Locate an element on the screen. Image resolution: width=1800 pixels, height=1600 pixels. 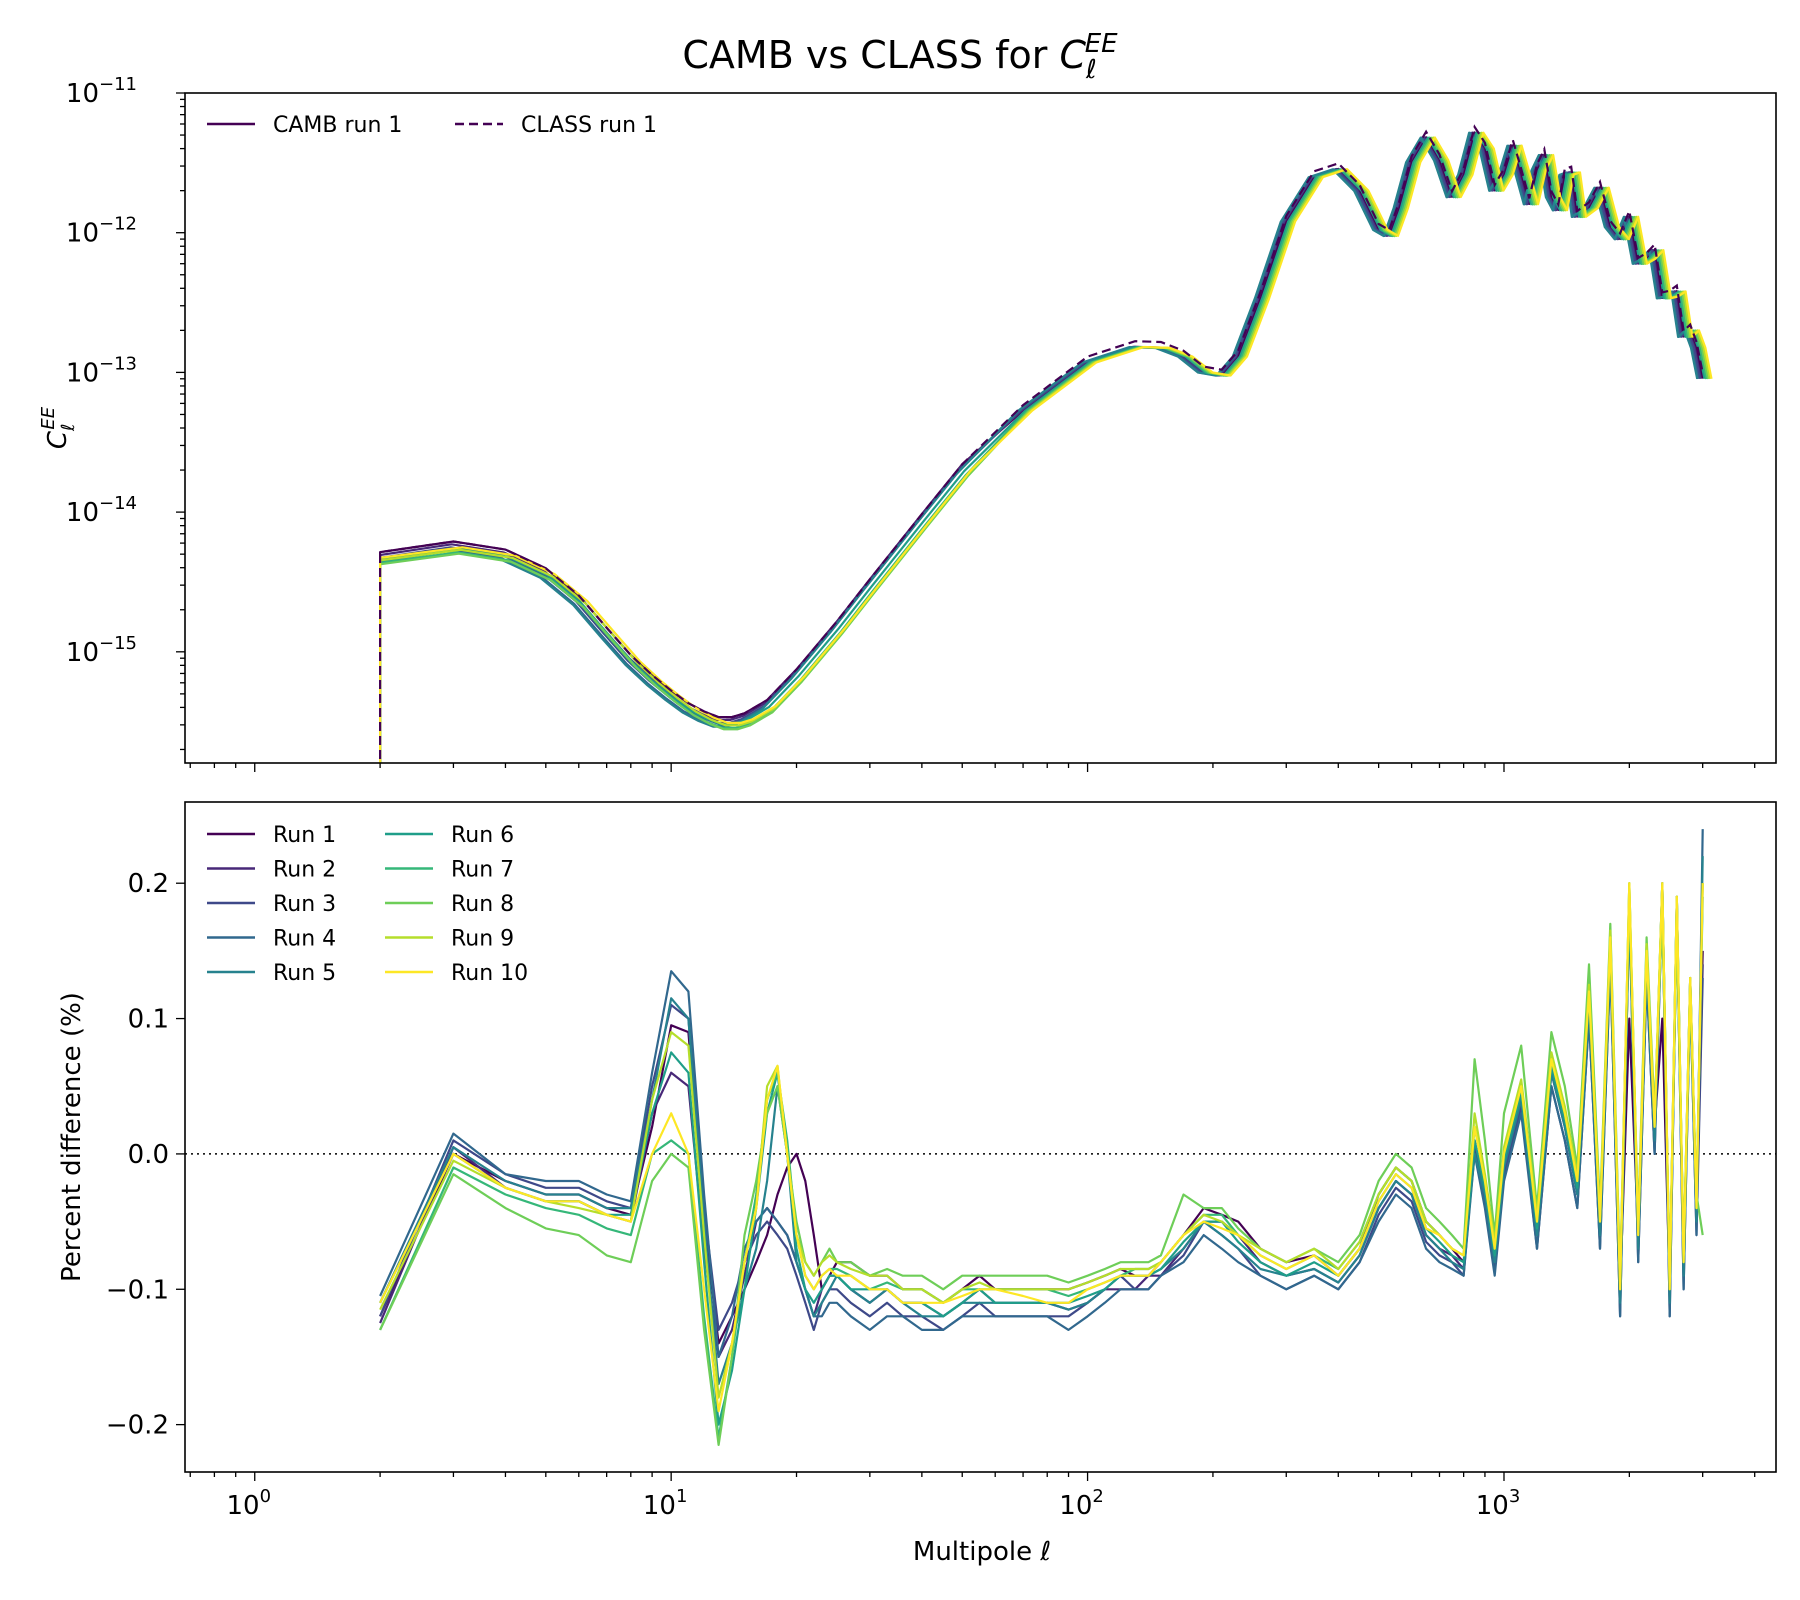
bottom-y-axis: 0.2 0.1 0.0 −0.1 −0.2 is located at coordinates (145, 1155).